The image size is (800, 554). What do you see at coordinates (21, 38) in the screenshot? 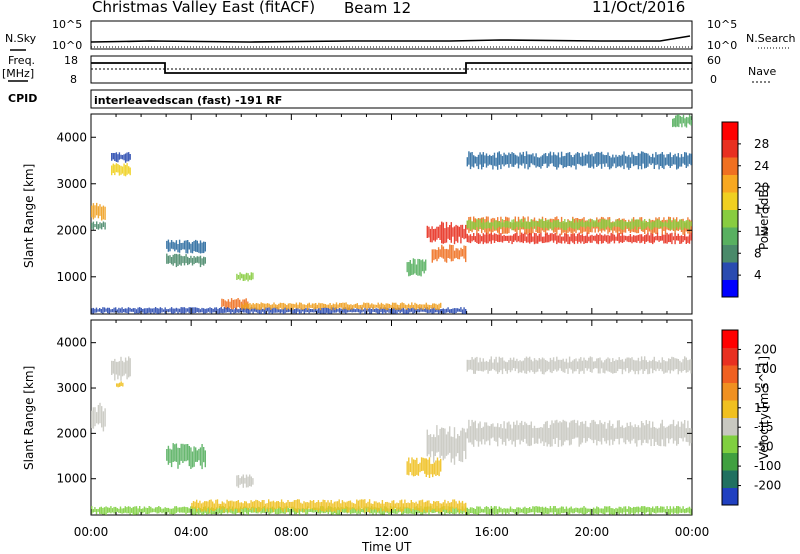
I see `nsky-label: N.Sky` at bounding box center [21, 38].